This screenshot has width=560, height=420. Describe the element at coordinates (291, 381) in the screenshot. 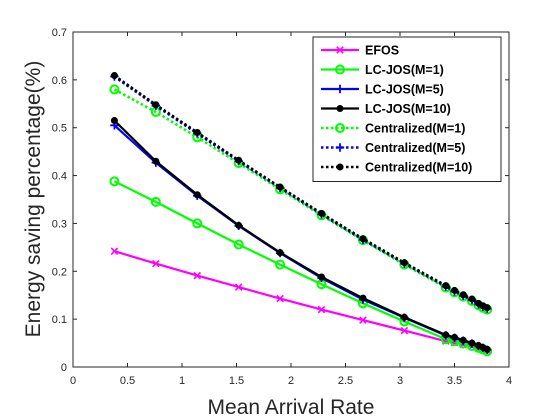

I see `x-tick-label: 2` at that location.